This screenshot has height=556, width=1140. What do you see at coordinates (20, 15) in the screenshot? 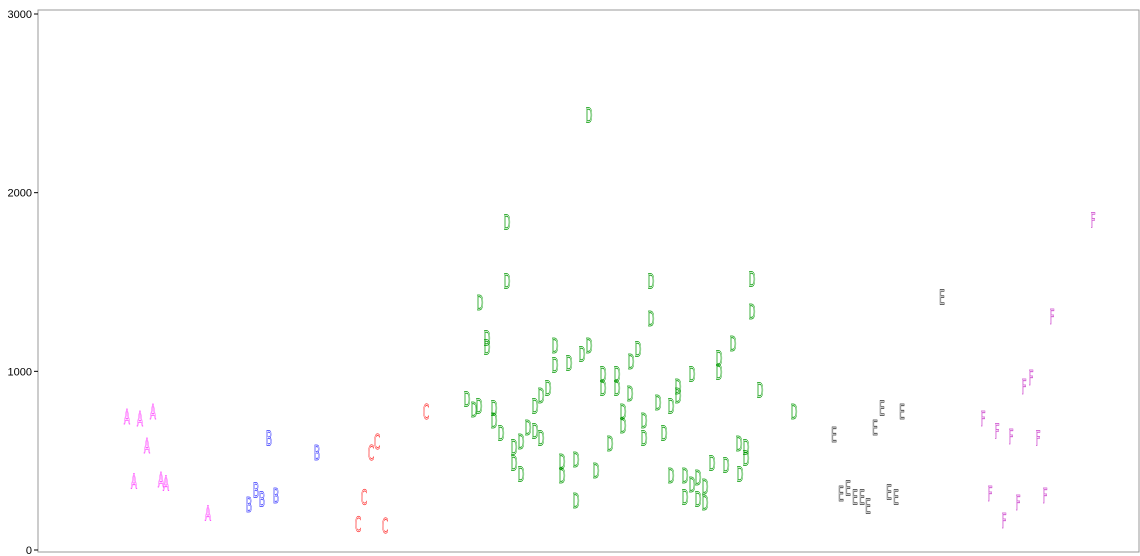
I see `y-tick-label: 3000` at bounding box center [20, 15].